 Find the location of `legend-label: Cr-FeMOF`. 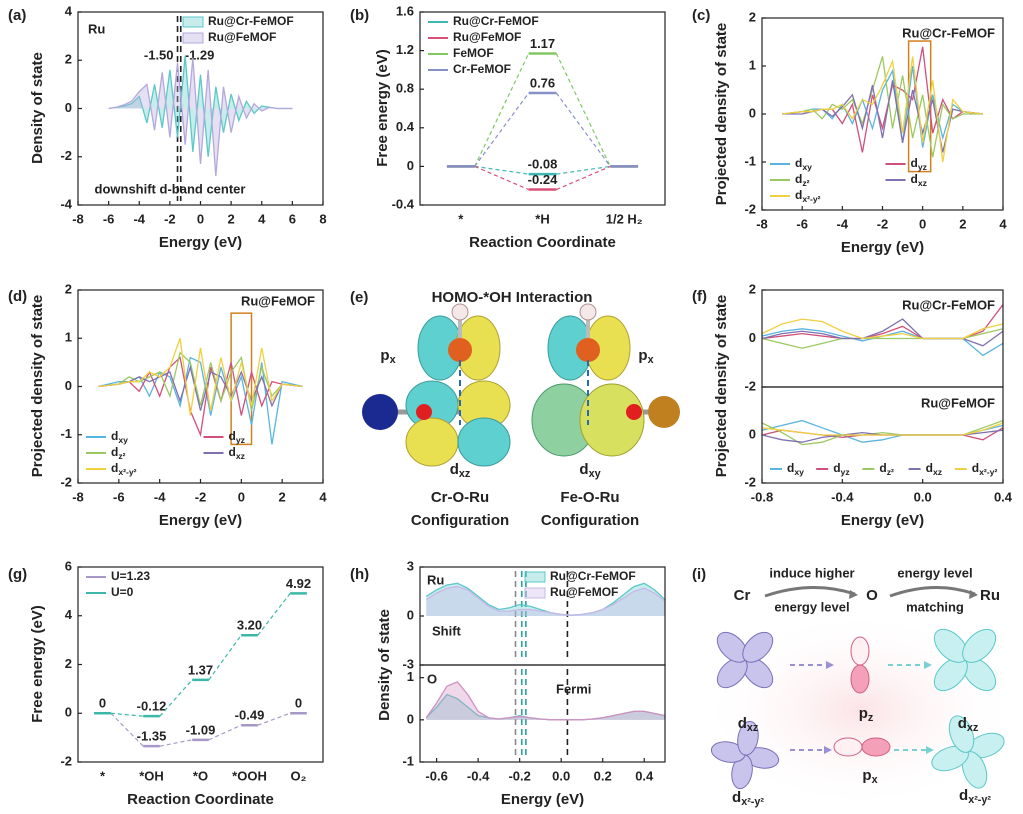

legend-label: Cr-FeMOF is located at coordinates (482, 69).